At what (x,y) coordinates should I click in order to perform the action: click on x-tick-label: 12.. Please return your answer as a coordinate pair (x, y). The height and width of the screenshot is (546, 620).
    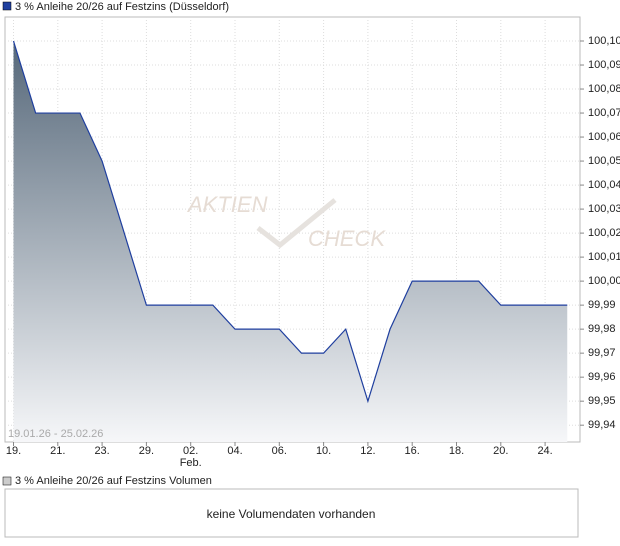
    Looking at the image, I should click on (367, 451).